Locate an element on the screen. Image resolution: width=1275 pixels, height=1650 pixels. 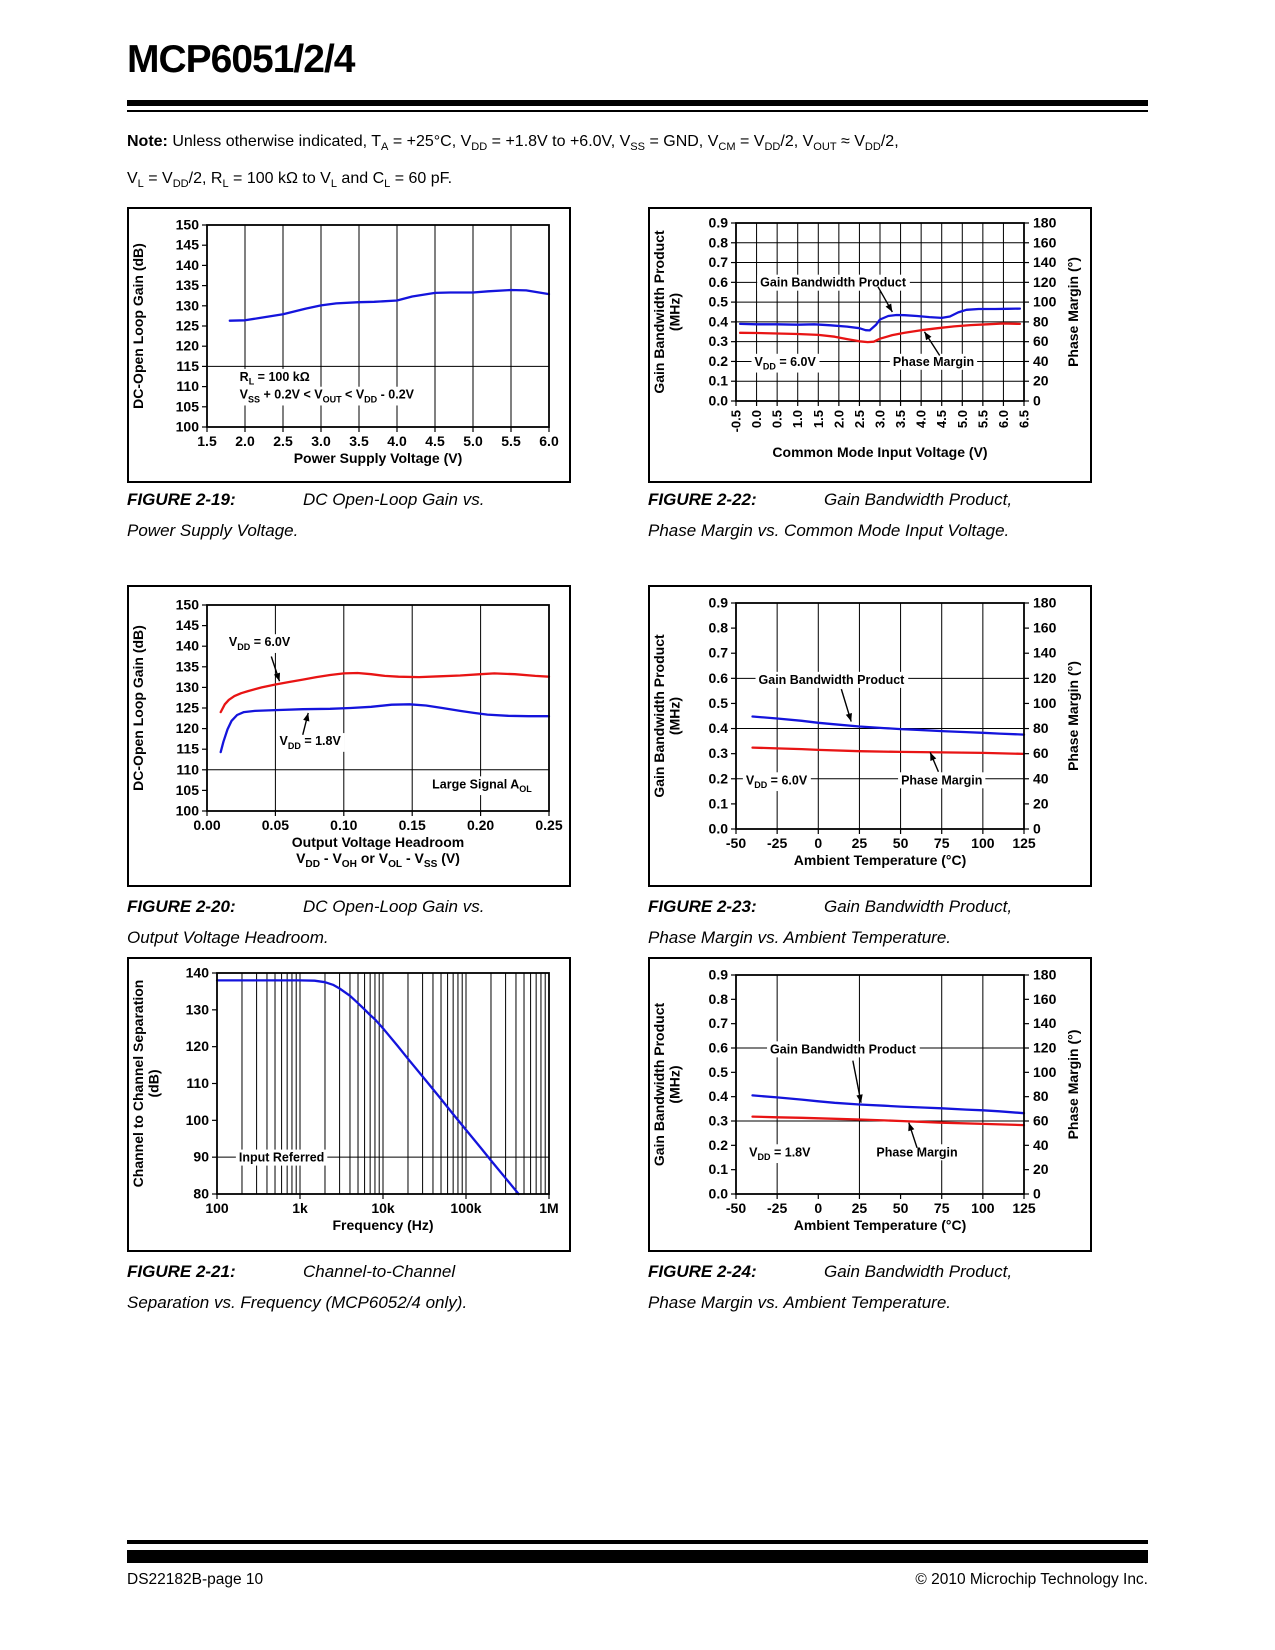
svg-text: 0.9 is located at coordinates (719, 975).